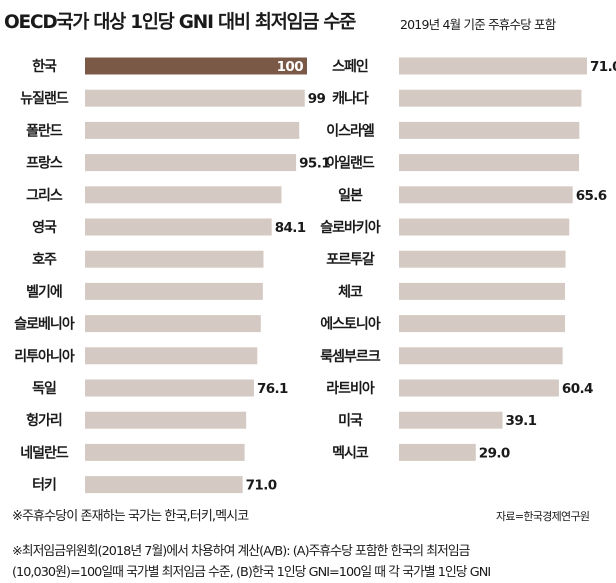 This screenshot has height=583, width=616. I want to click on value-label: 39.1, so click(521, 421).